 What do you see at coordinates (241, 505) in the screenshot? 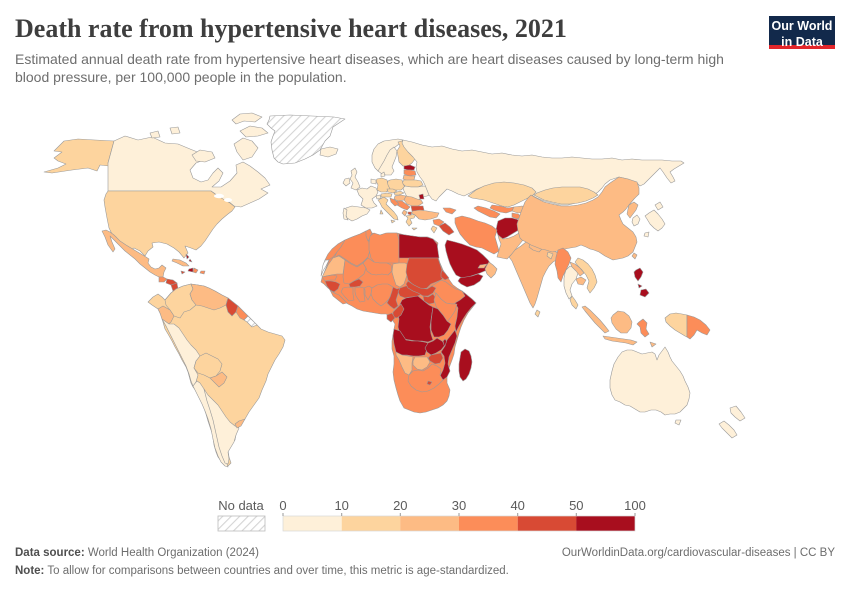
I see `svg-text: No data` at bounding box center [241, 505].